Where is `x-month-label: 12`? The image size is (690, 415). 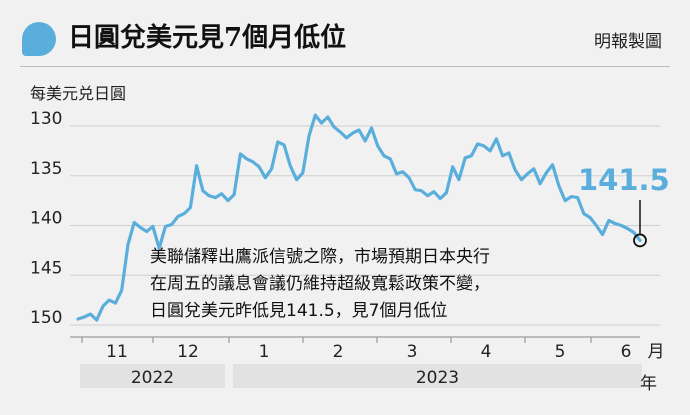
x-month-label: 12 is located at coordinates (188, 352).